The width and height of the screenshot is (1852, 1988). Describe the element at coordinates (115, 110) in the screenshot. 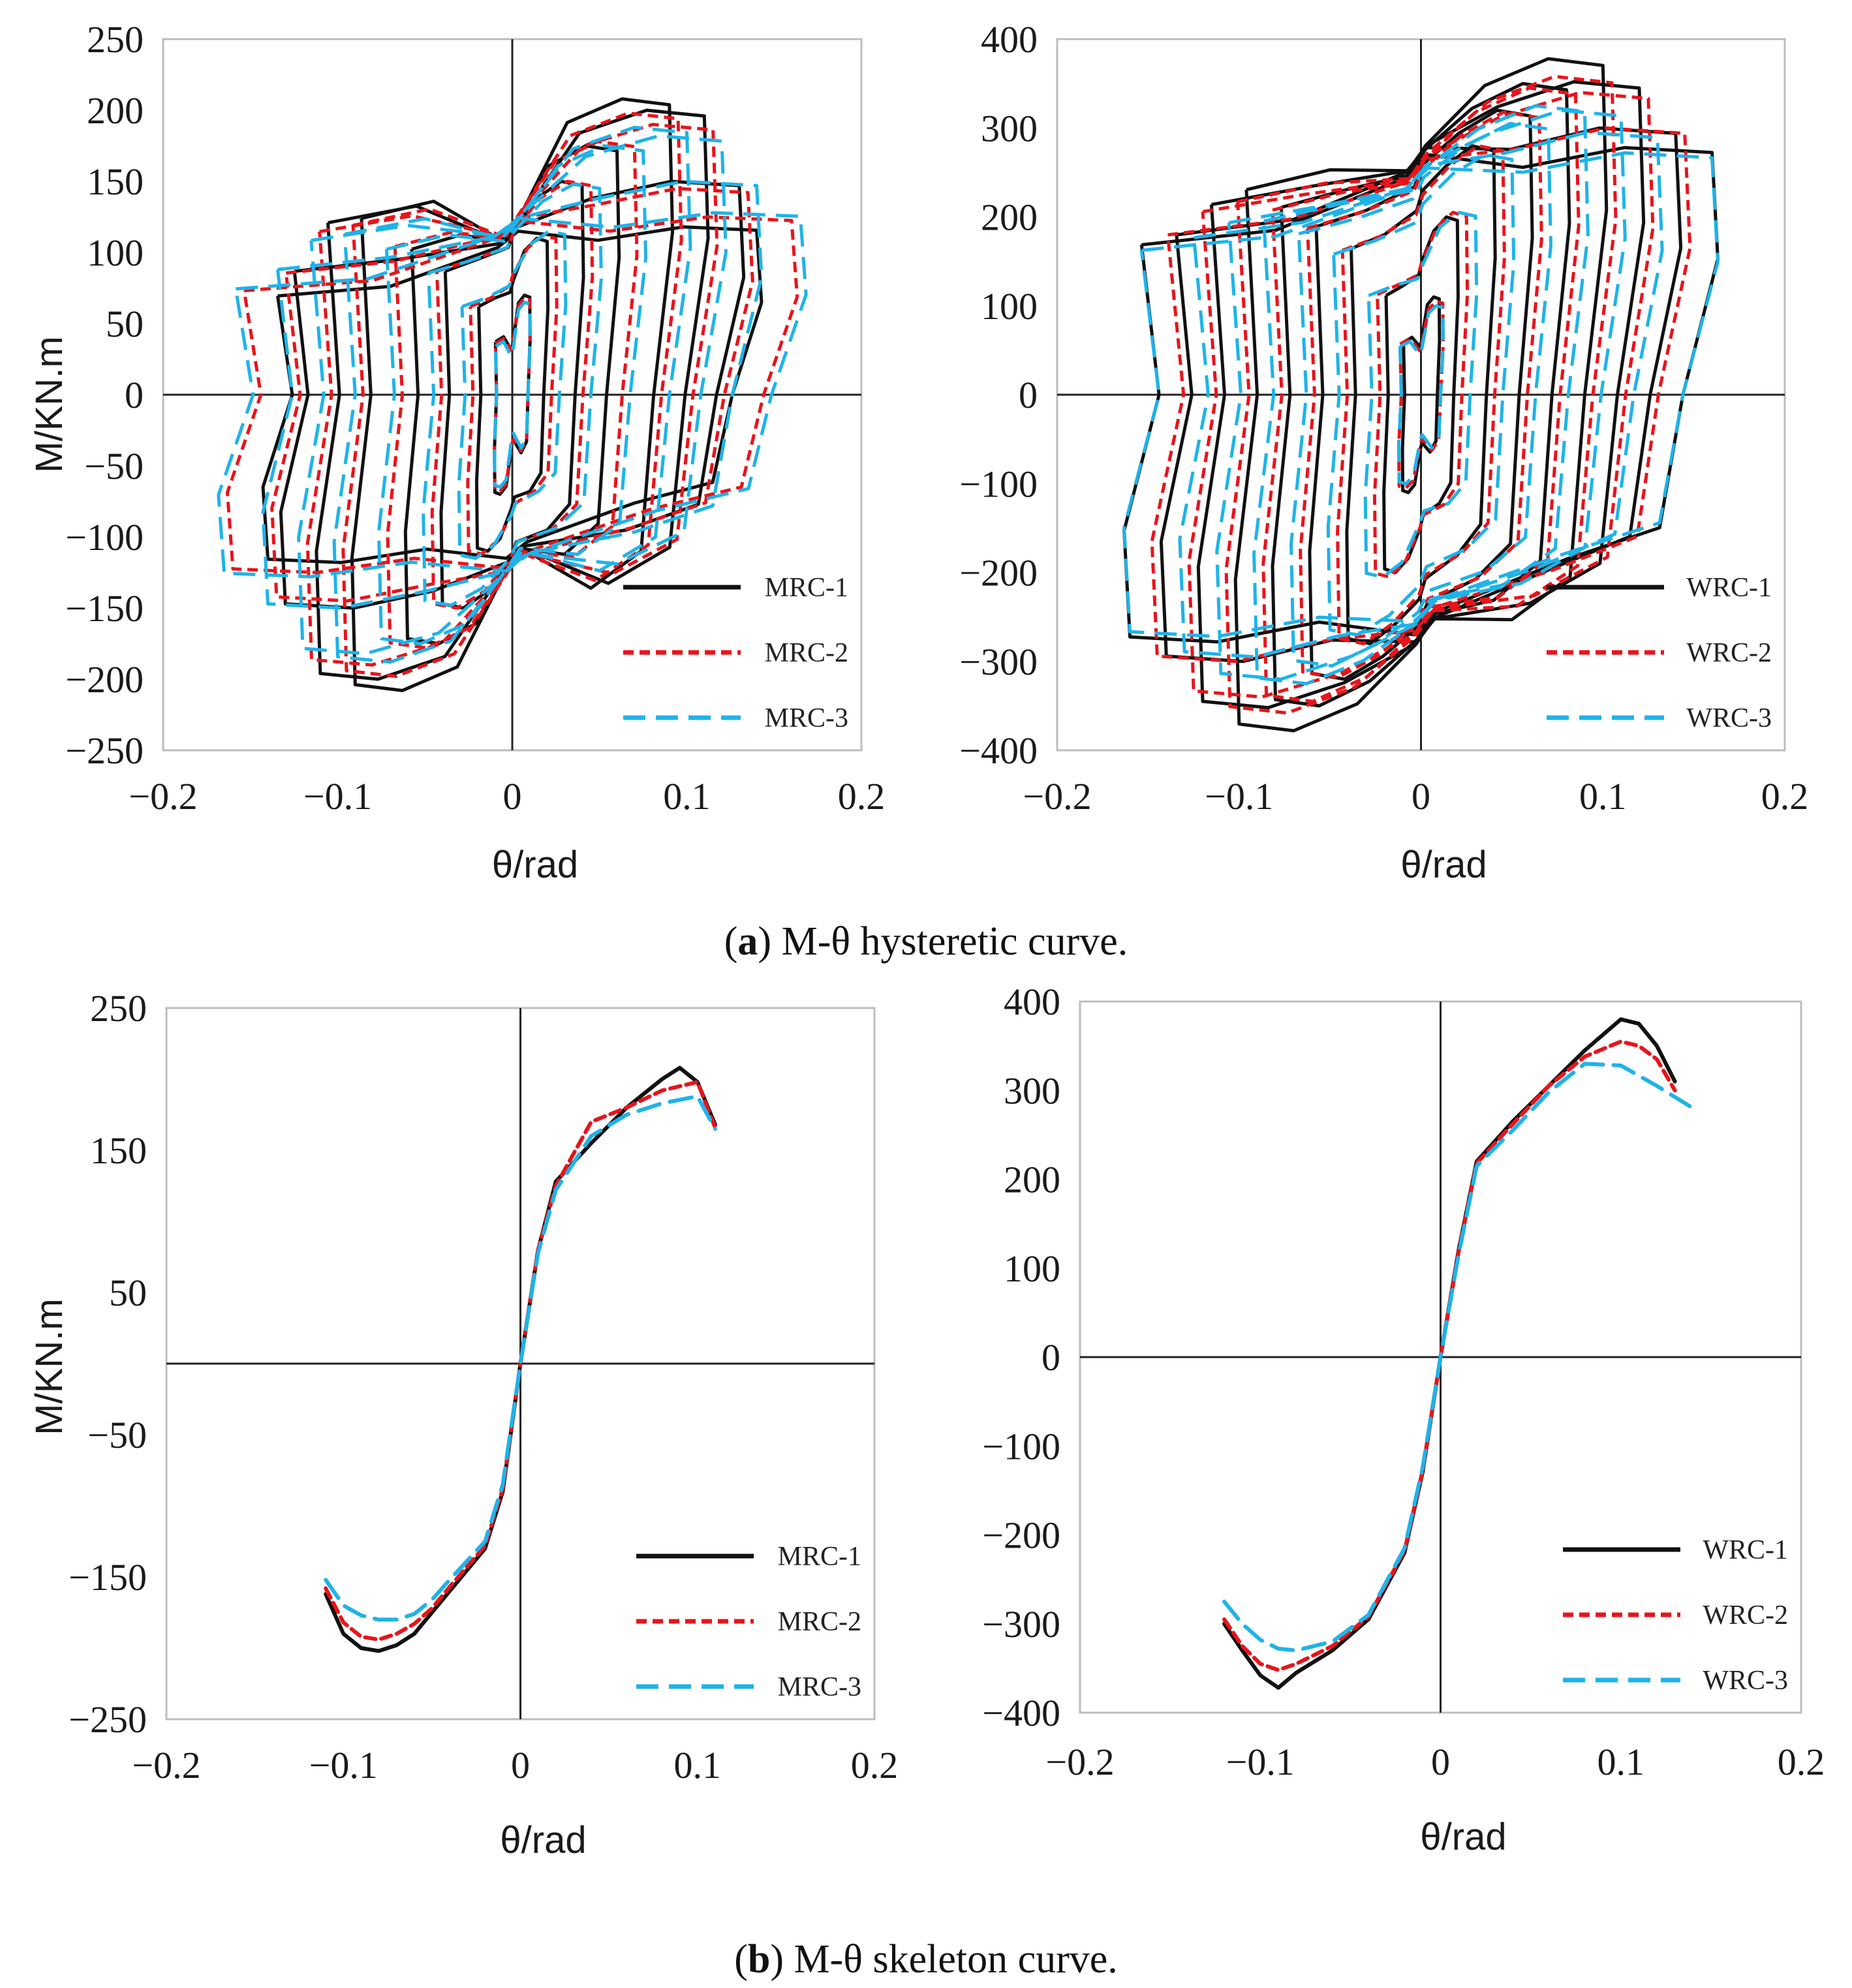

I see `y-tick-label: 200` at that location.